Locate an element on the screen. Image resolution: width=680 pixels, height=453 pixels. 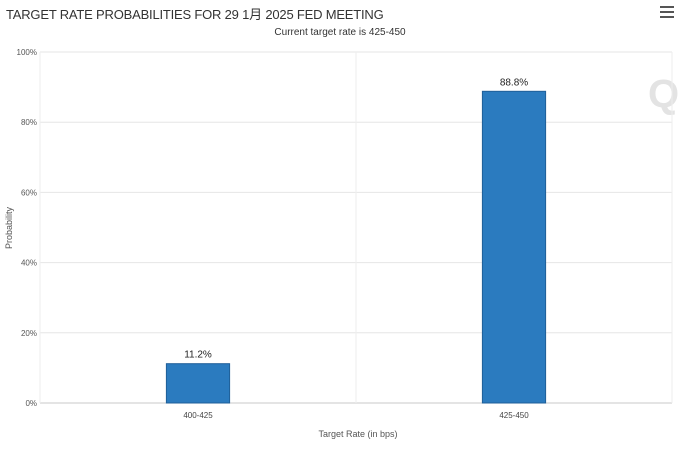
chart-menu-button is located at coordinates (667, 13).